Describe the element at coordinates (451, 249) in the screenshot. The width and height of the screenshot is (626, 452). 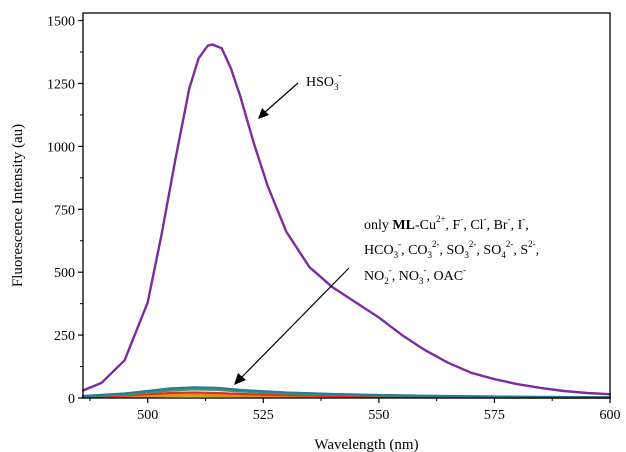
I see `annotation-others-line-2: HCO3-, CO32-, SO32-, SO42-, S2-,` at that location.